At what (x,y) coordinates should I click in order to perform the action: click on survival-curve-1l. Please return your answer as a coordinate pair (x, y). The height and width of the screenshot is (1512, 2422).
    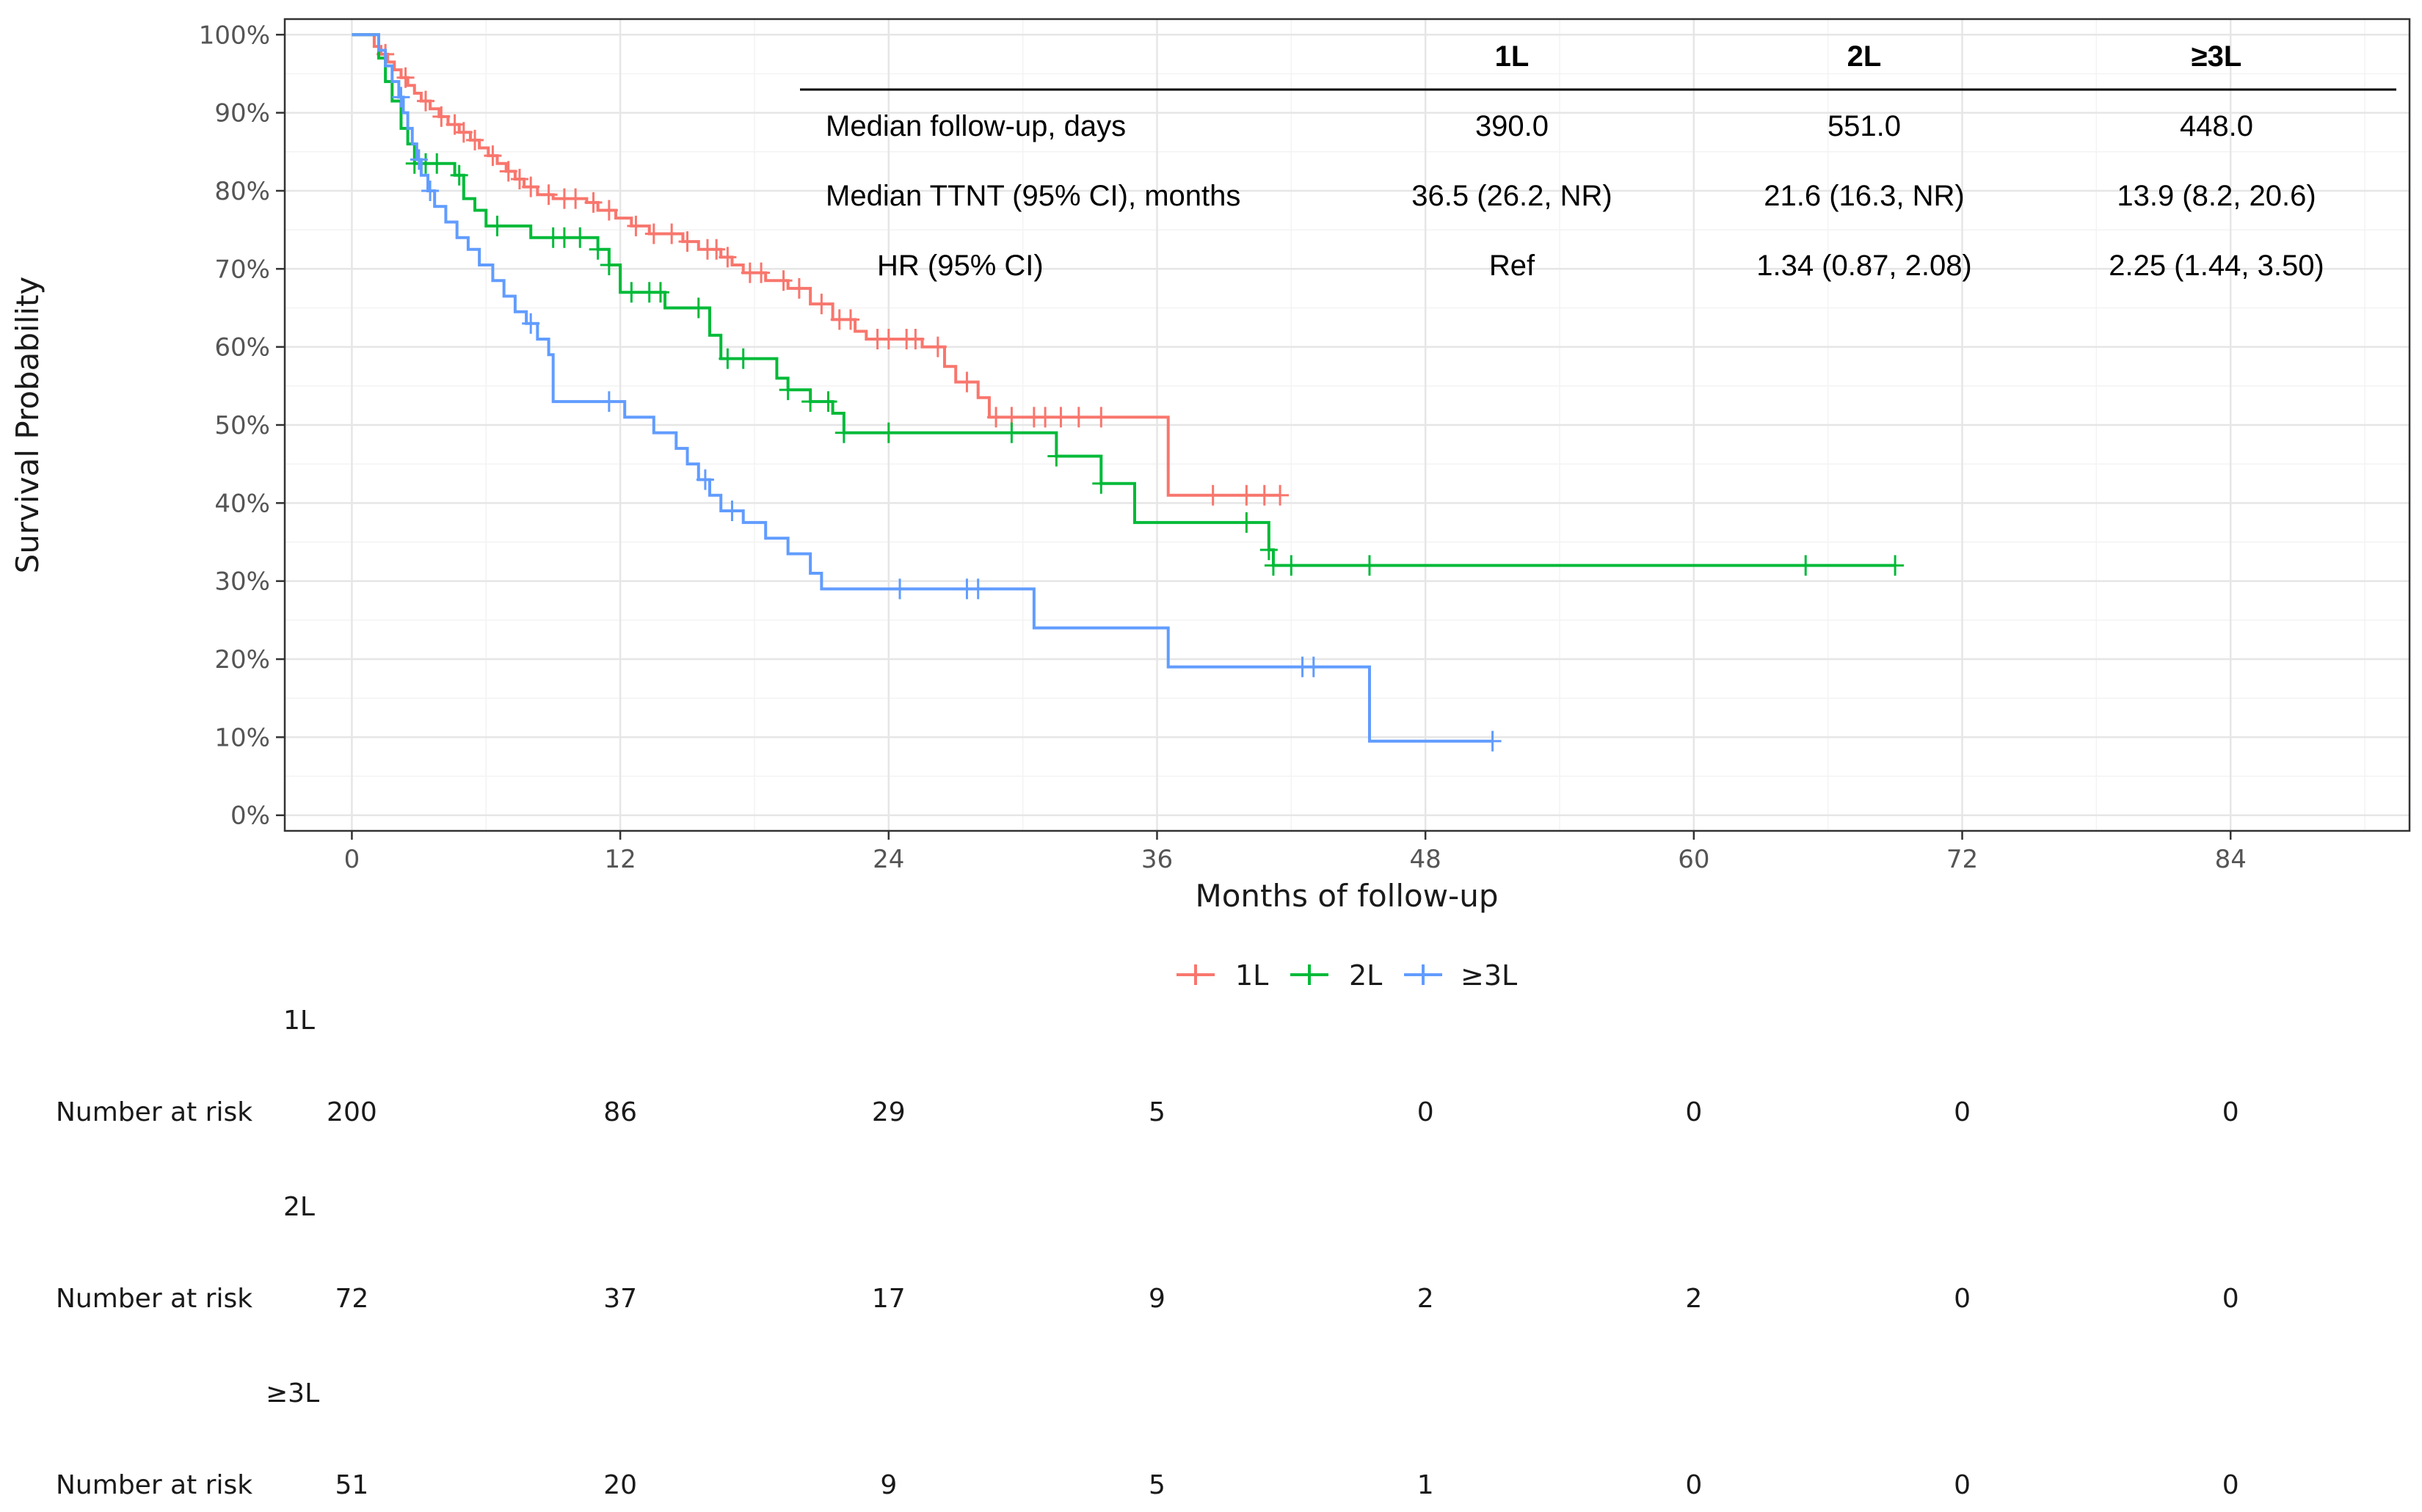
    Looking at the image, I should click on (816, 265).